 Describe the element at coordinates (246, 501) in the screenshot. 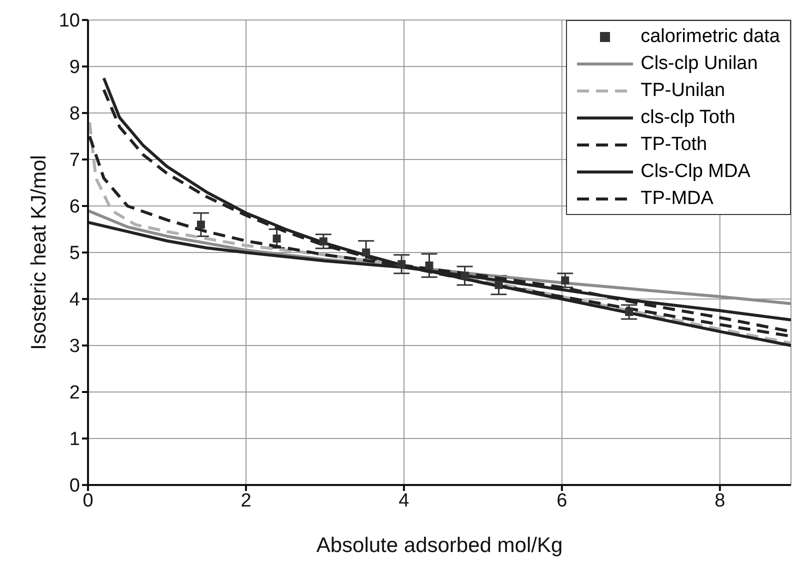

I see `x-tick-label: 2` at that location.